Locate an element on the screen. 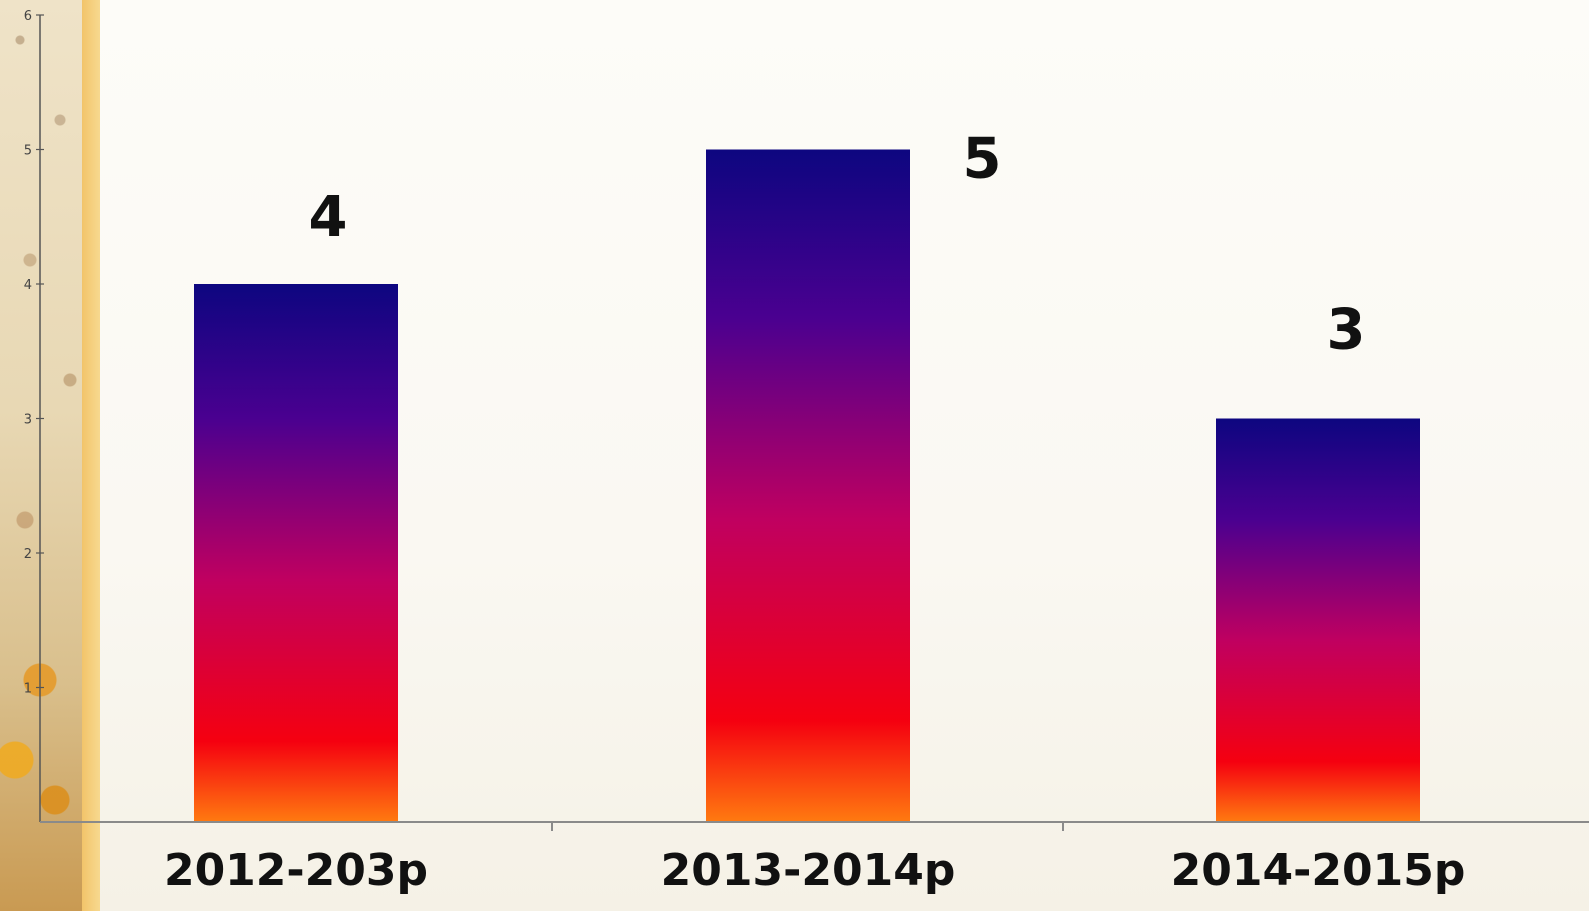 Image resolution: width=1589 pixels, height=911 pixels. data-label-2: 5 is located at coordinates (982, 159).